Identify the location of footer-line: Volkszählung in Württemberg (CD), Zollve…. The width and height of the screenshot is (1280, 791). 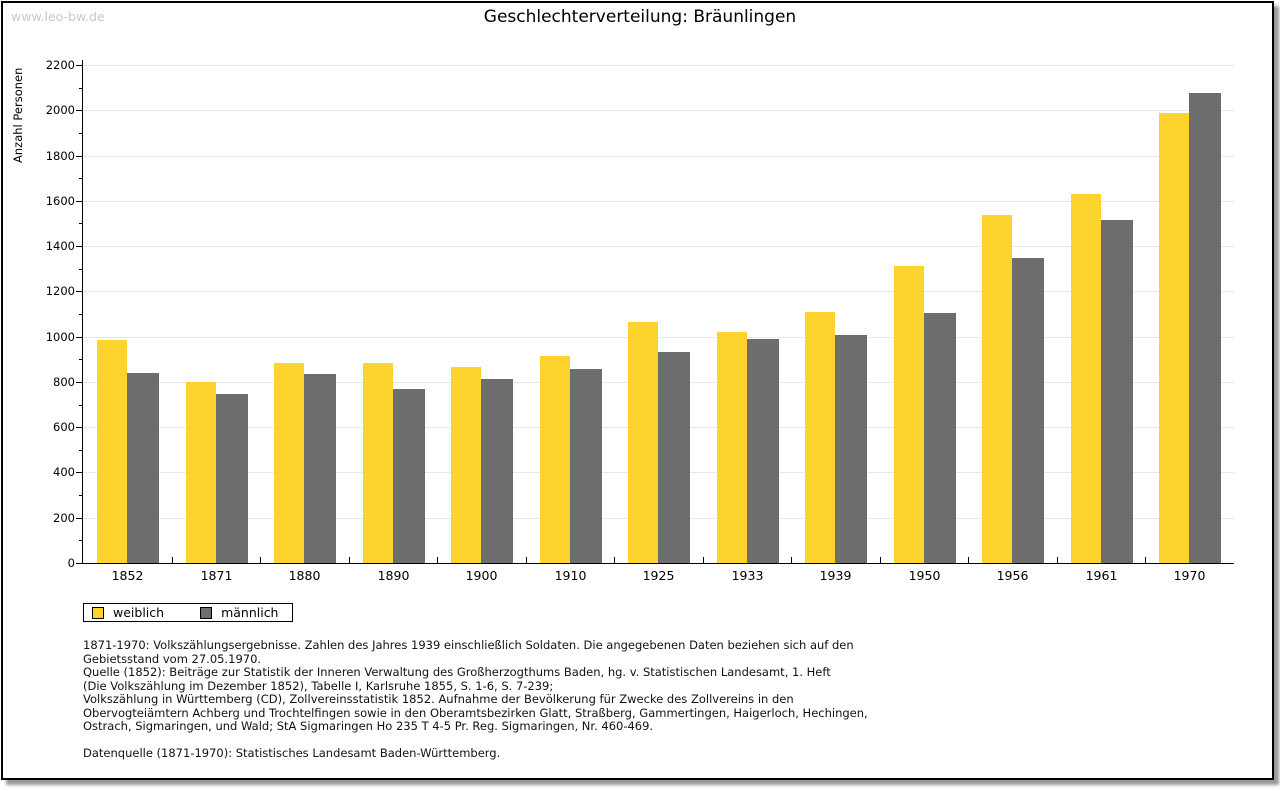
(438, 699).